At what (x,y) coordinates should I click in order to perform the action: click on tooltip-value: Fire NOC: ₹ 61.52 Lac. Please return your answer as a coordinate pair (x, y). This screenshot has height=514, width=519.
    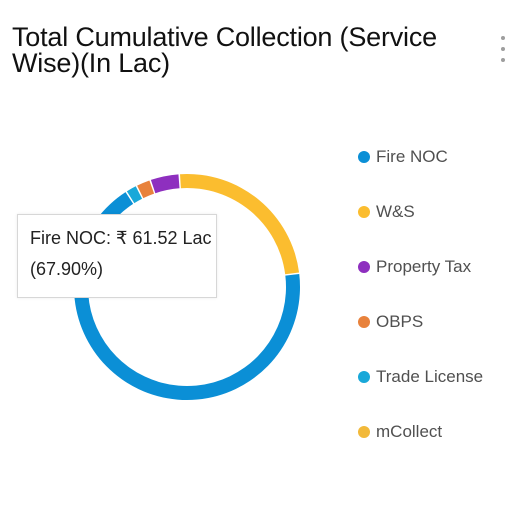
    Looking at the image, I should click on (121, 238).